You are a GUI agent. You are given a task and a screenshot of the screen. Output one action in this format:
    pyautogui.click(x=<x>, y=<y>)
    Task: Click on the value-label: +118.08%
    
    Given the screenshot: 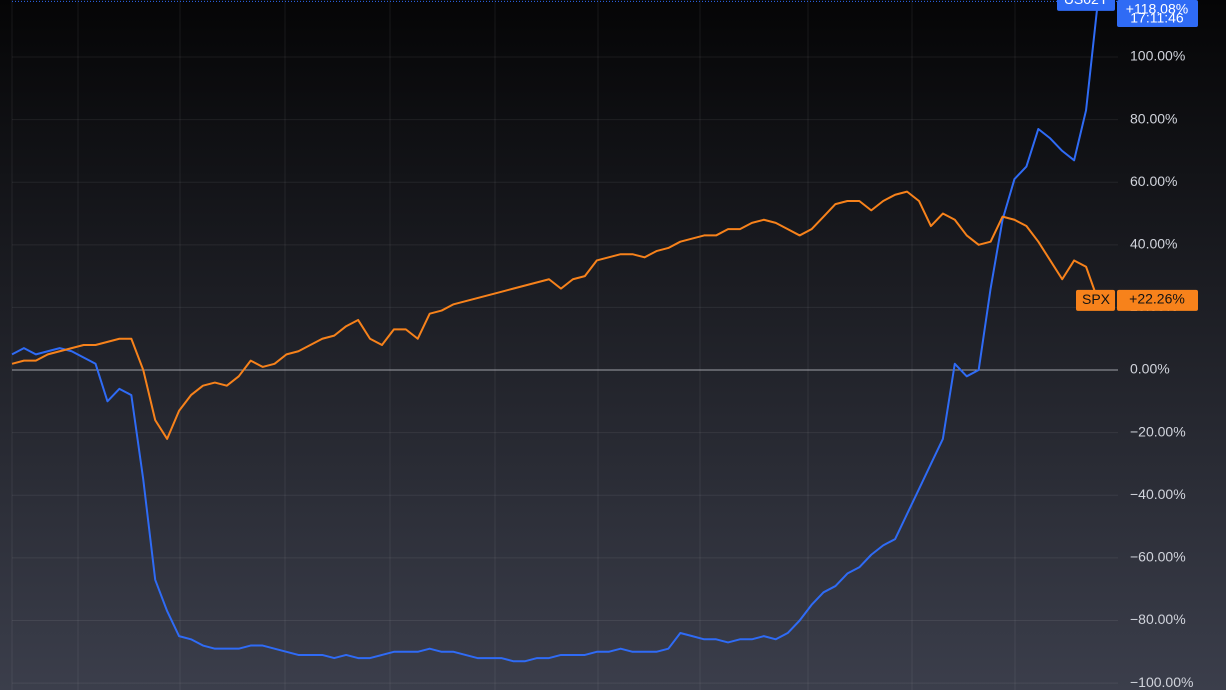 What is the action you would take?
    pyautogui.click(x=1157, y=9)
    